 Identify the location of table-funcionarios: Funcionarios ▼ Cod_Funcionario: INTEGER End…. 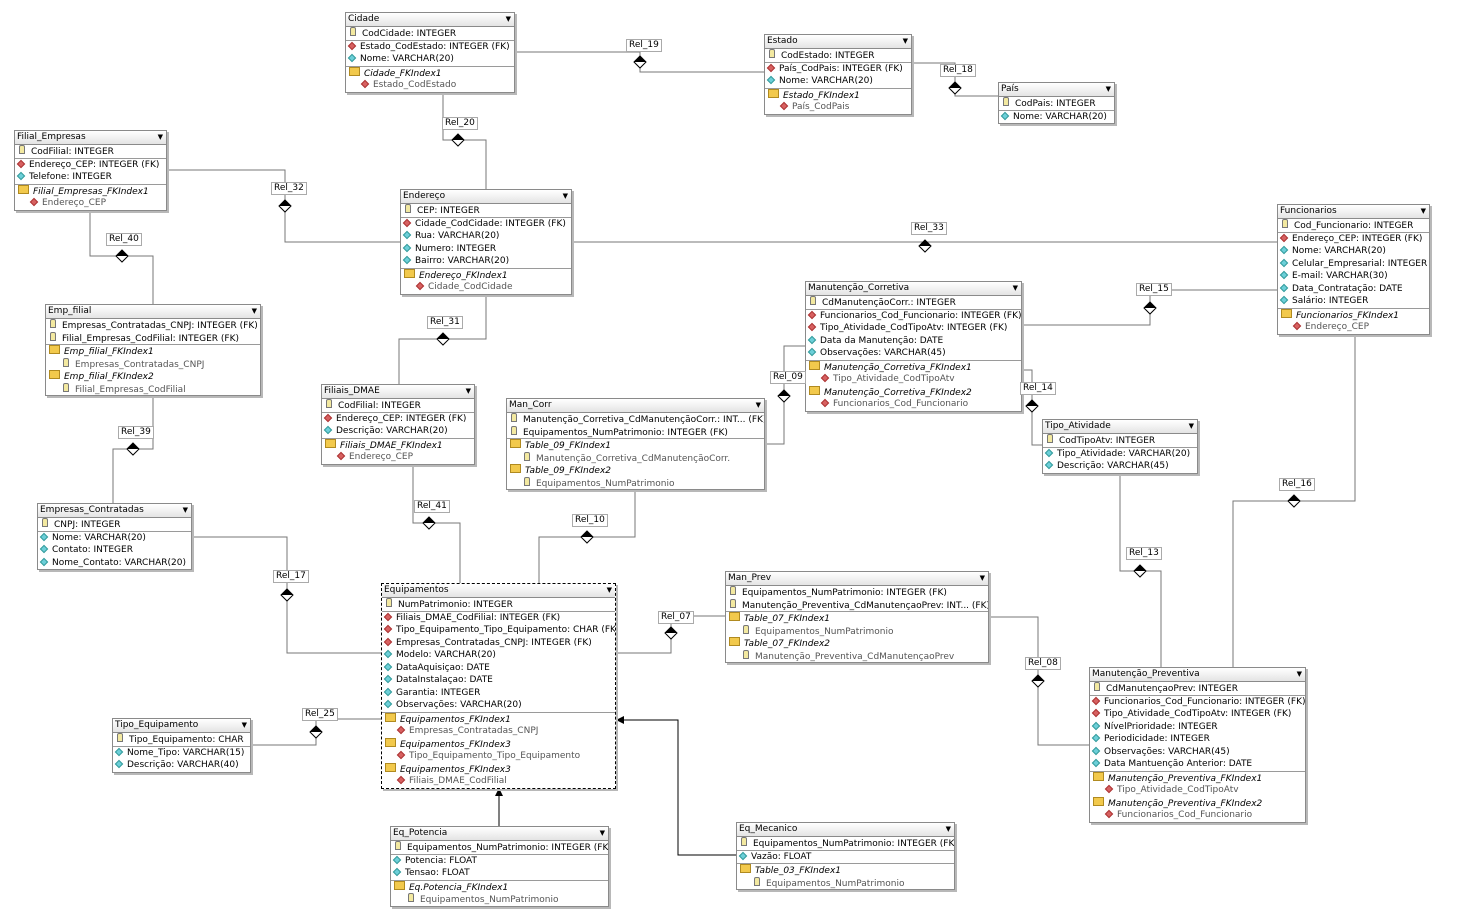
(1353, 269).